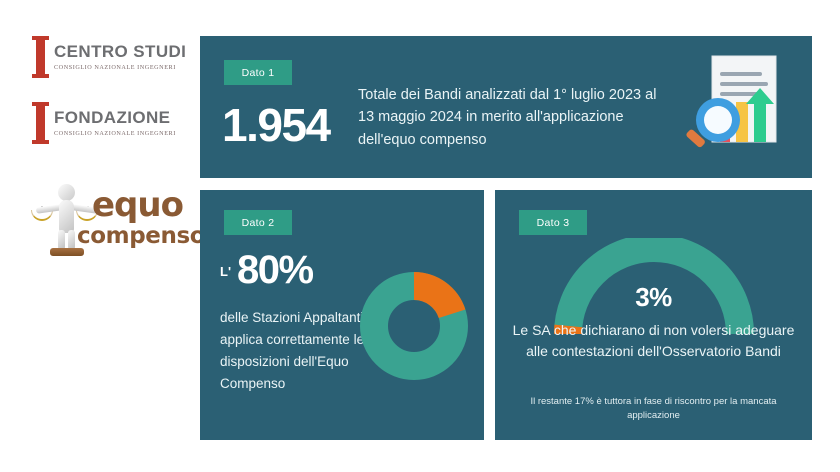 This screenshot has height=472, width=840. I want to click on panel-2-value: 80%, so click(275, 270).